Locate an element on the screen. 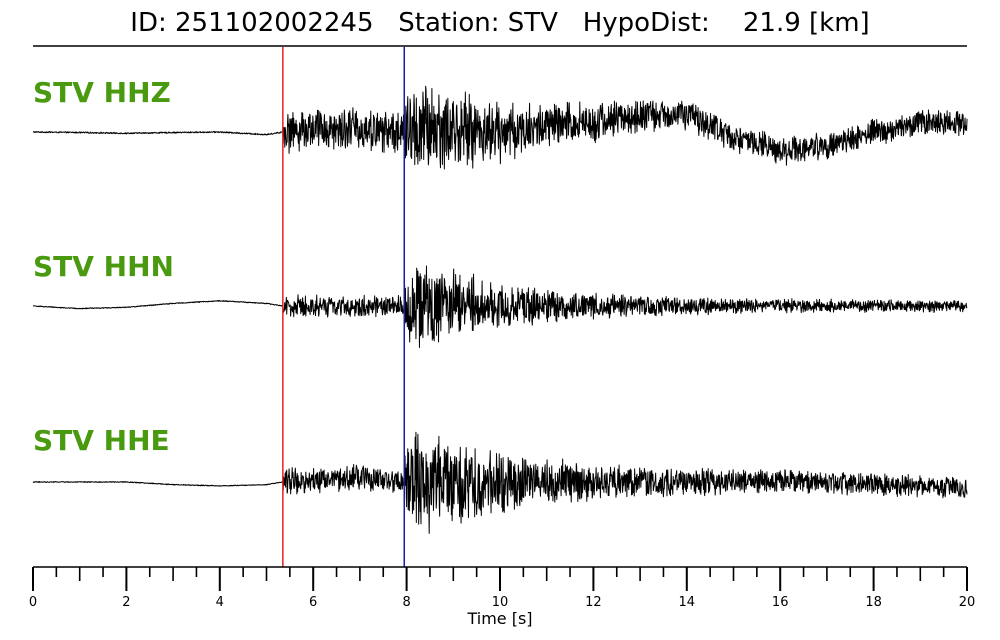 This screenshot has height=640, width=1000. x-tick-label: 4 is located at coordinates (220, 602).